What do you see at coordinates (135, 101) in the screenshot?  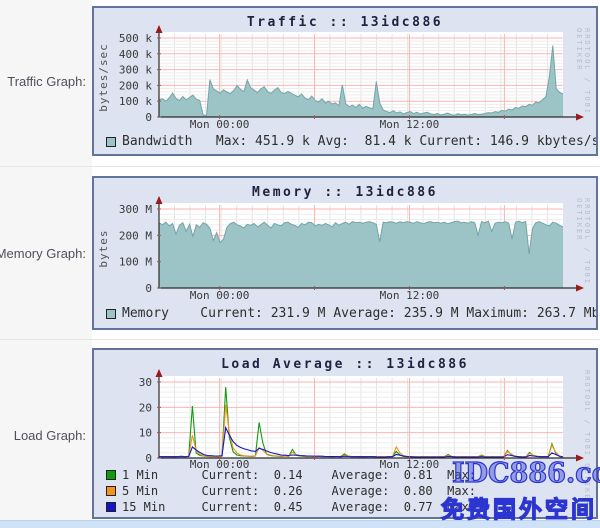 I see `svg-text: 100 k` at bounding box center [135, 101].